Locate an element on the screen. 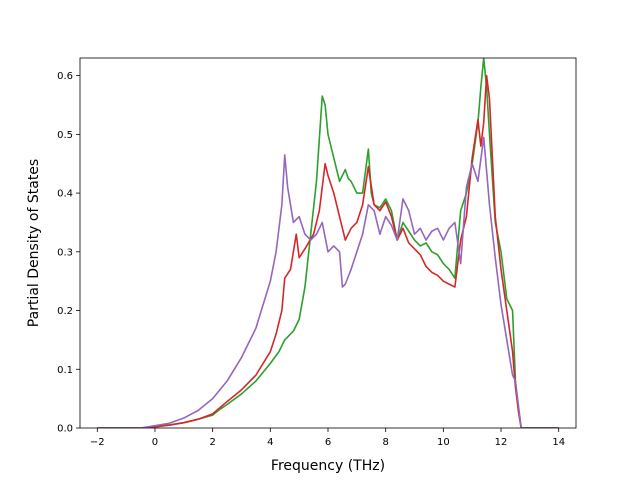 Image resolution: width=640 pixels, height=480 pixels. y-tick-label: 0.0 is located at coordinates (65, 429).